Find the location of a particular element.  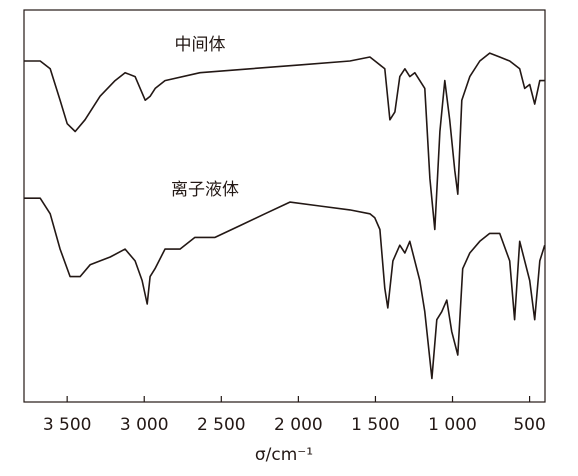

x-tick-label: 2 000 is located at coordinates (298, 425).